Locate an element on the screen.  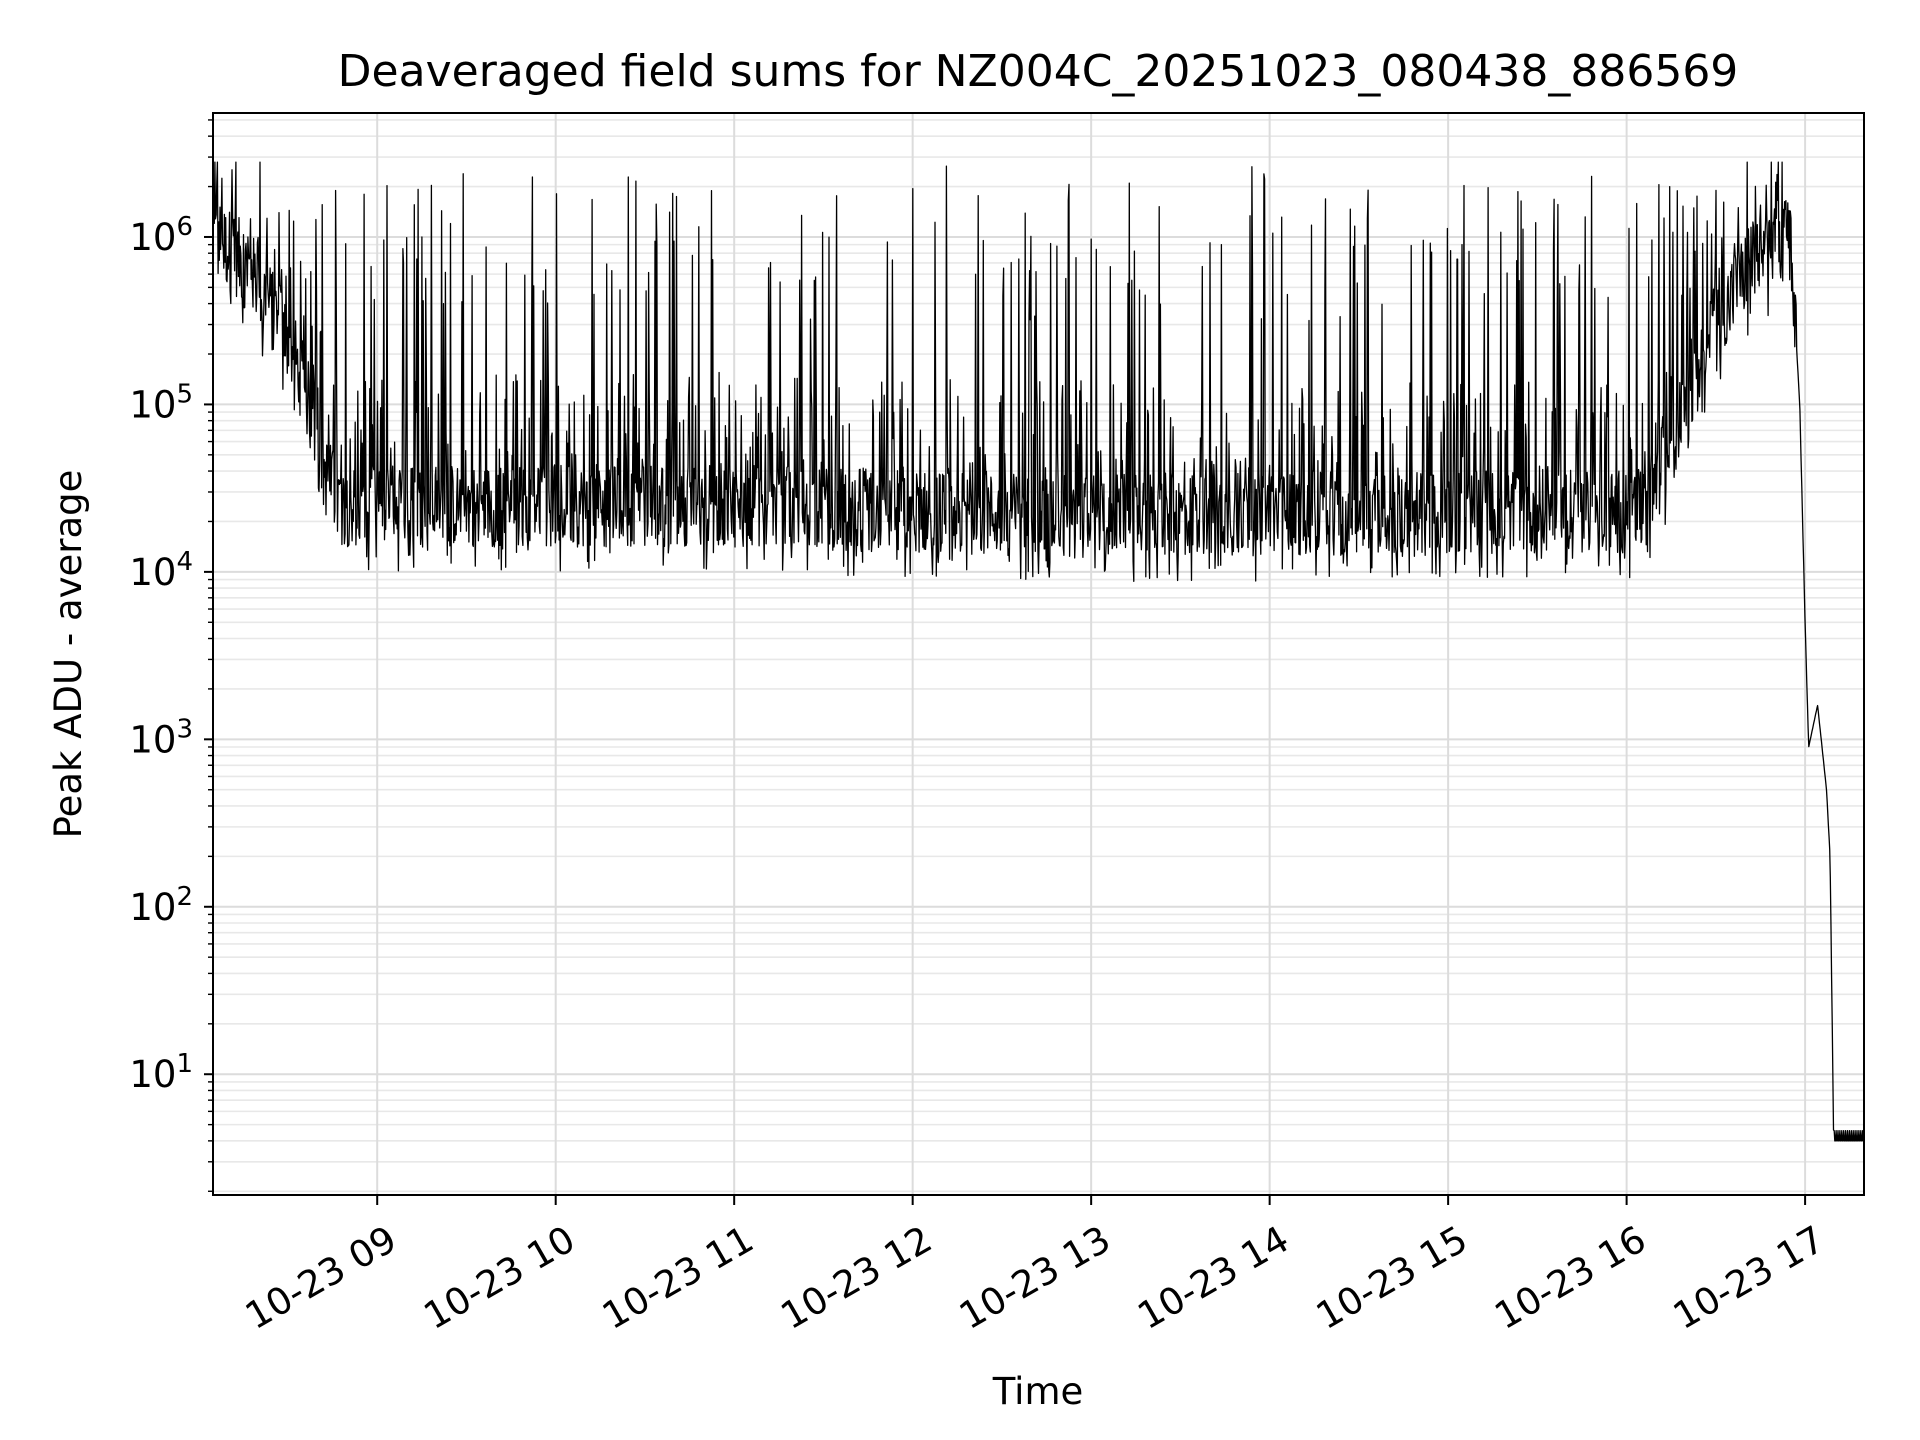
y-tick-label: 103 is located at coordinates (161, 737).